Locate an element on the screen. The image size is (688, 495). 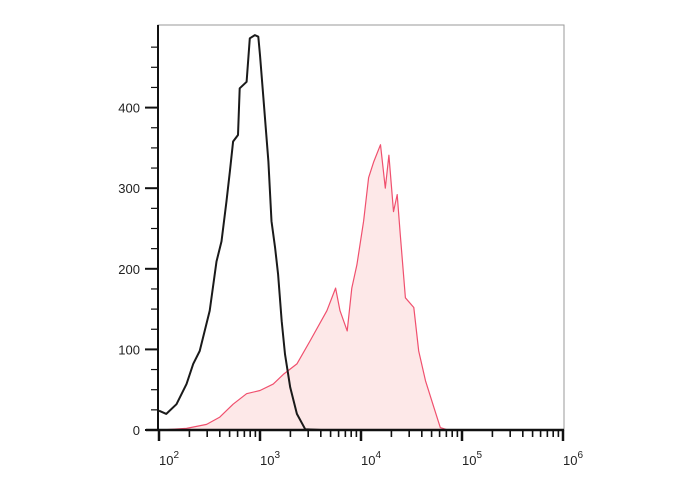
y-tick-label: 200 is located at coordinates (129, 269).